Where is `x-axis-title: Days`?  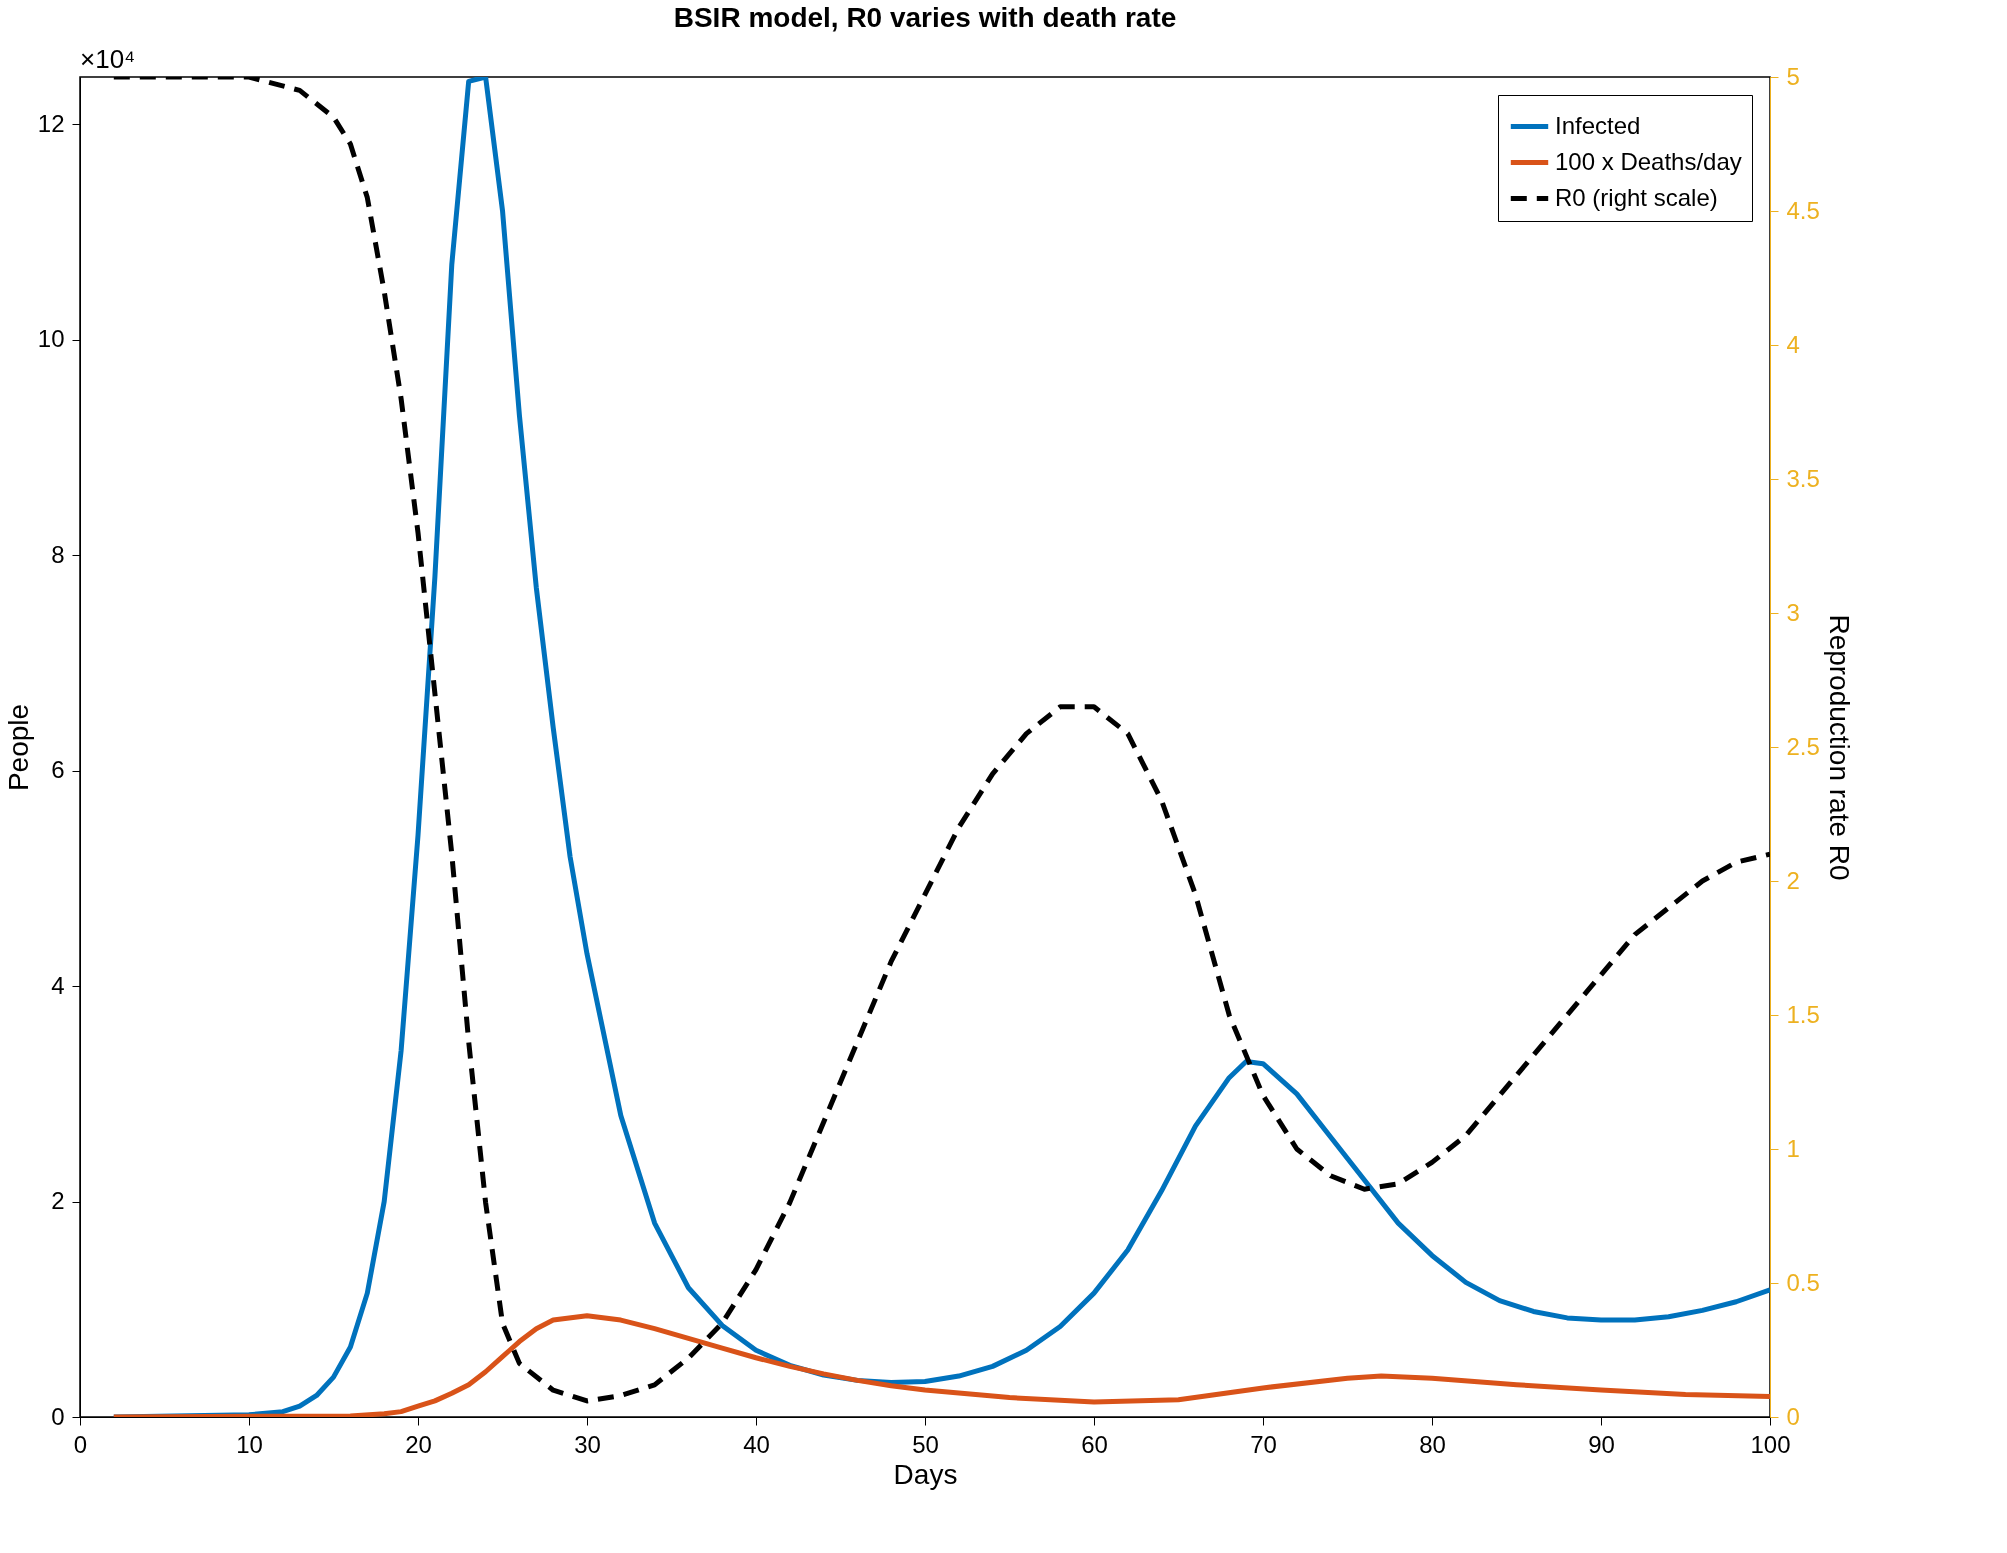 x-axis-title: Days is located at coordinates (925, 1474).